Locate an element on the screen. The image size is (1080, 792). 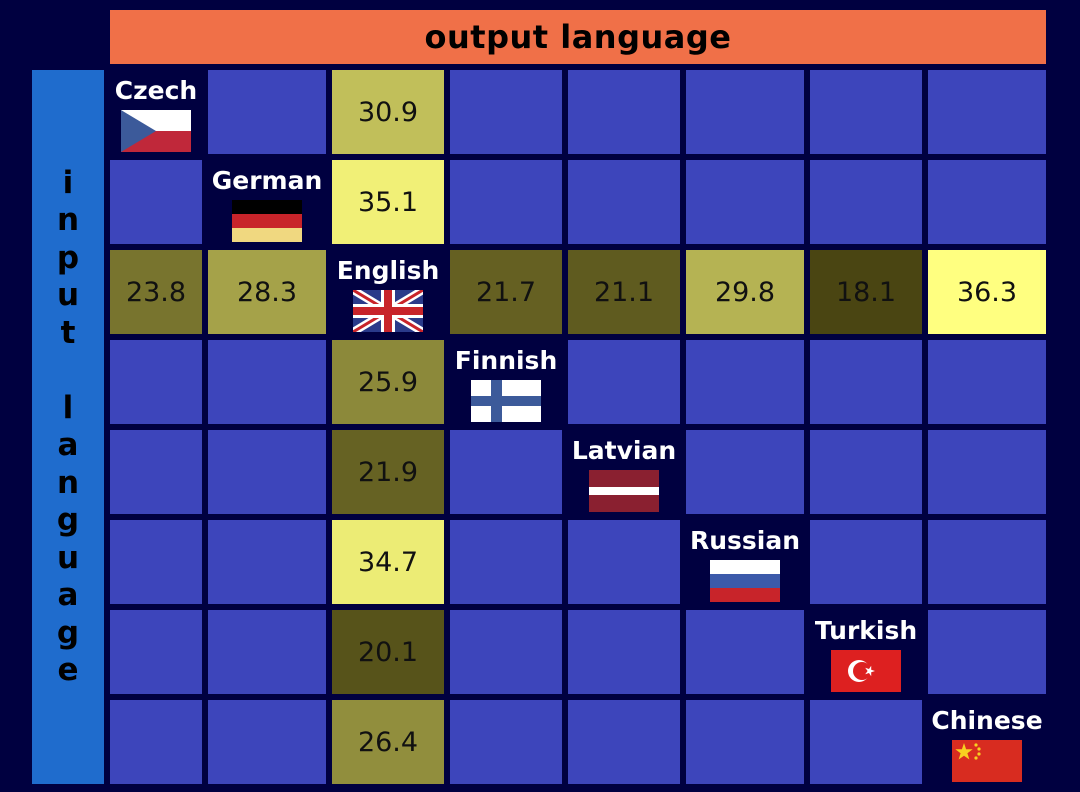
language-cell-latvian: Latvian is located at coordinates (624, 472).